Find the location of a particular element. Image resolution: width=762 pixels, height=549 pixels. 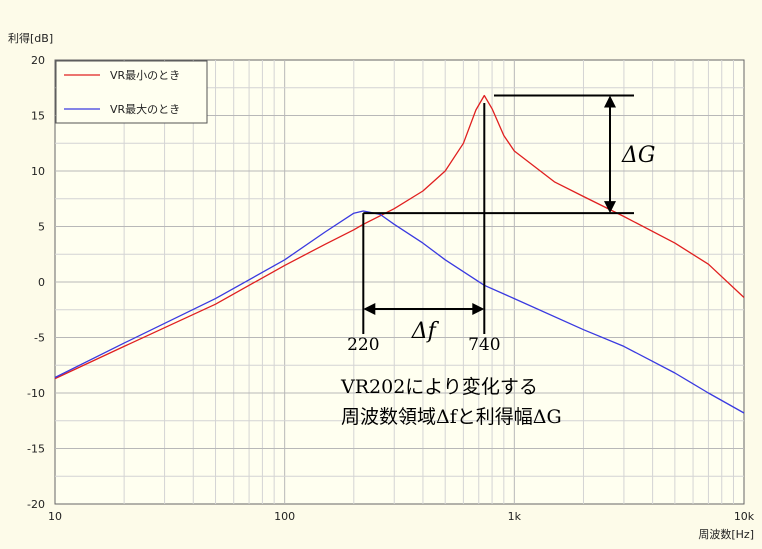

y-tick-label: 20 is located at coordinates (38, 60).